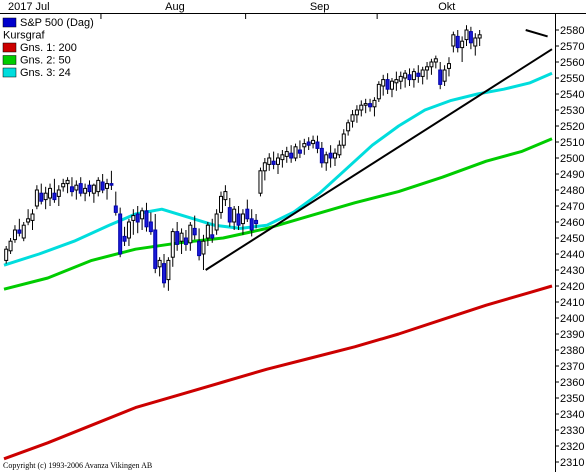 This screenshot has height=472, width=586. What do you see at coordinates (572, 351) in the screenshot?
I see `y-tick-label: 2380` at bounding box center [572, 351].